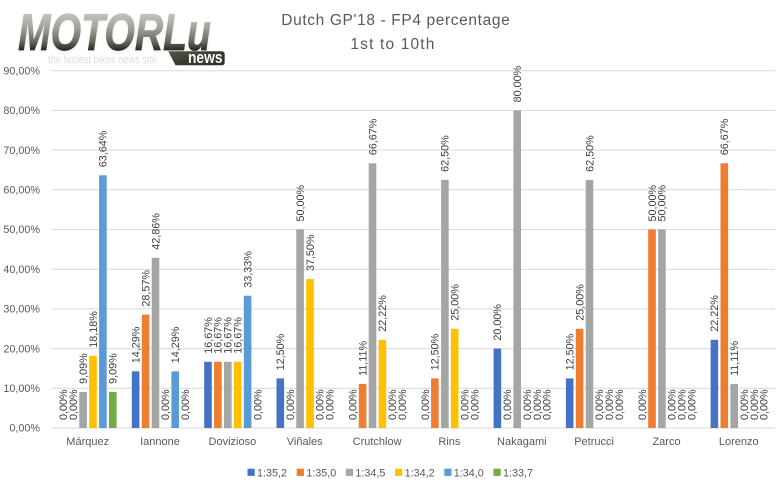 The width and height of the screenshot is (776, 499). What do you see at coordinates (21, 270) in the screenshot?
I see `svg-text: 40,00%` at bounding box center [21, 270].